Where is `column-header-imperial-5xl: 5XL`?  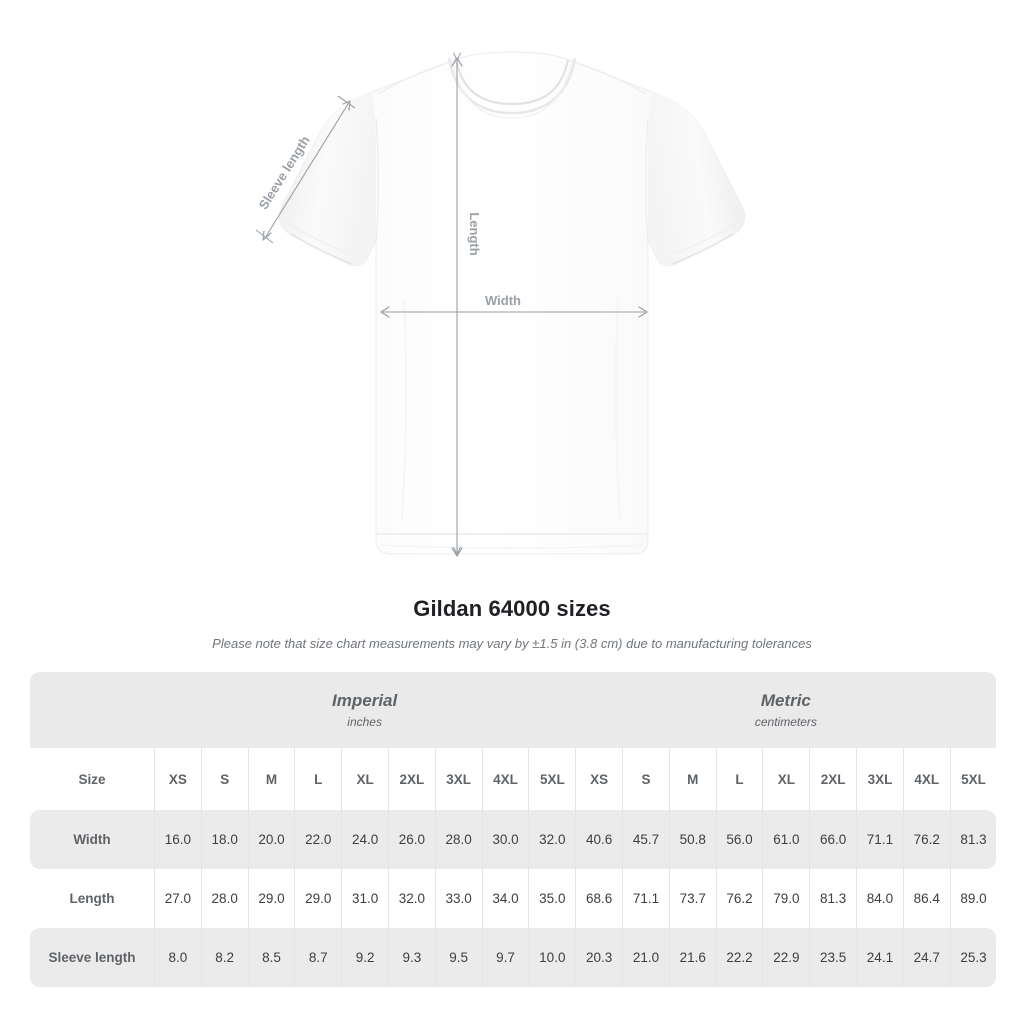
column-header-imperial-5xl: 5XL is located at coordinates (552, 779).